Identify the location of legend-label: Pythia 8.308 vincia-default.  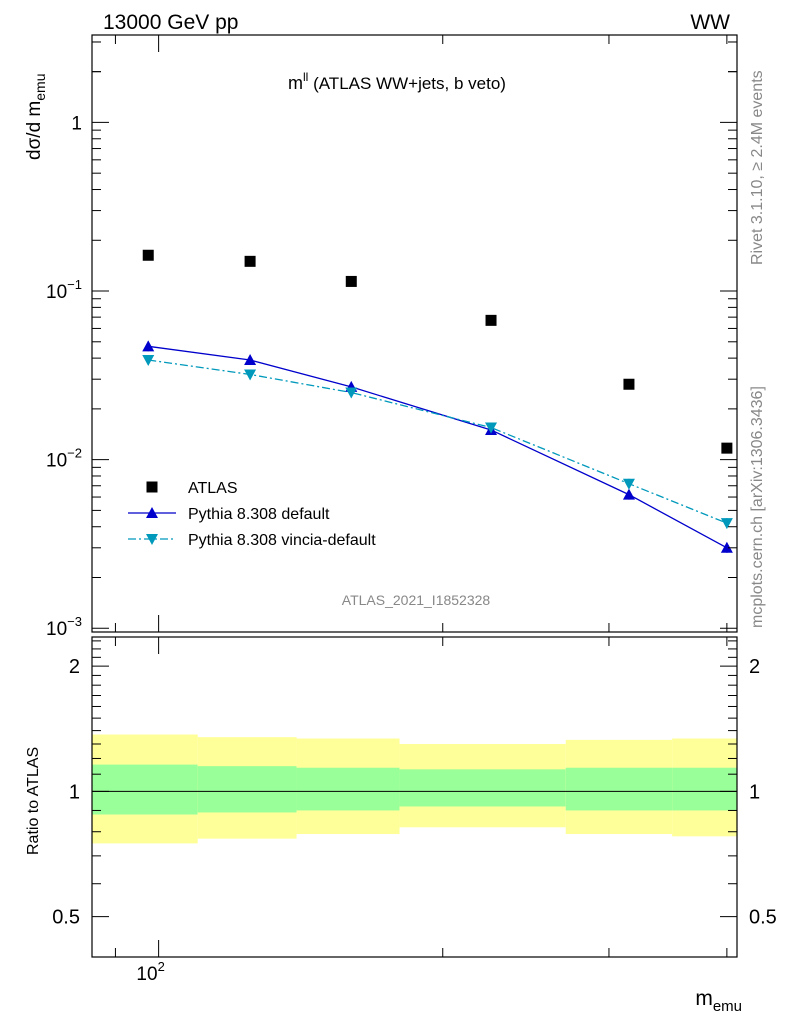
(282, 540).